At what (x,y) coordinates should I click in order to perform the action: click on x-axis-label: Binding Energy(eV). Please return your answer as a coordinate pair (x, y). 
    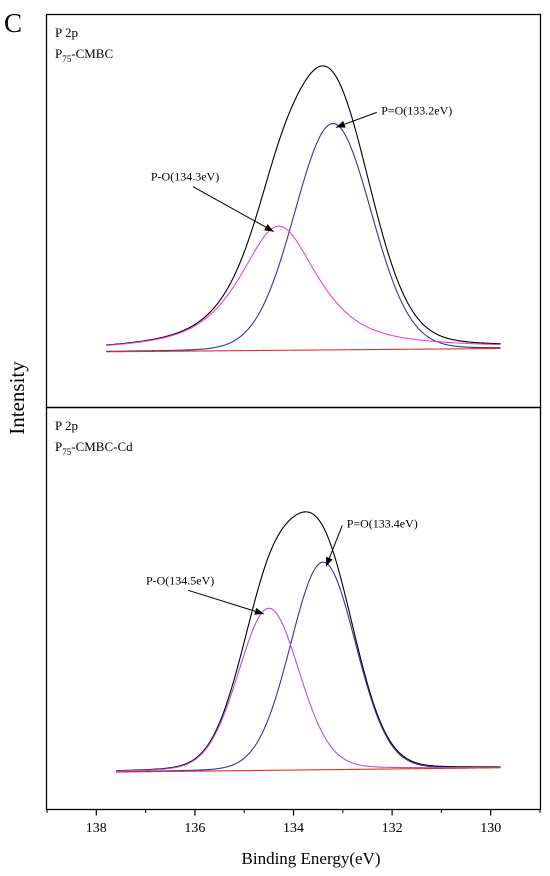
    Looking at the image, I should click on (311, 858).